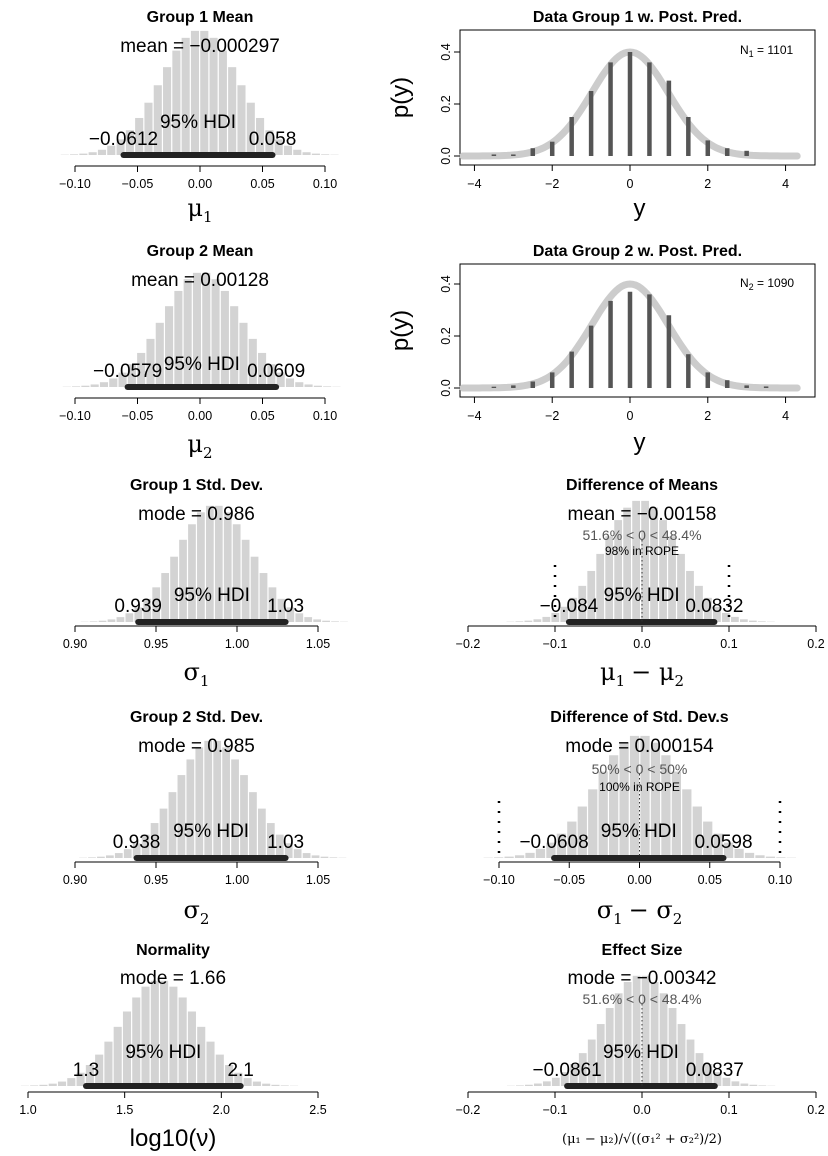 This screenshot has width=828, height=1156. Describe the element at coordinates (641, 535) in the screenshot. I see `comparison-label: 51.6% < 0 < 48.4%` at that location.